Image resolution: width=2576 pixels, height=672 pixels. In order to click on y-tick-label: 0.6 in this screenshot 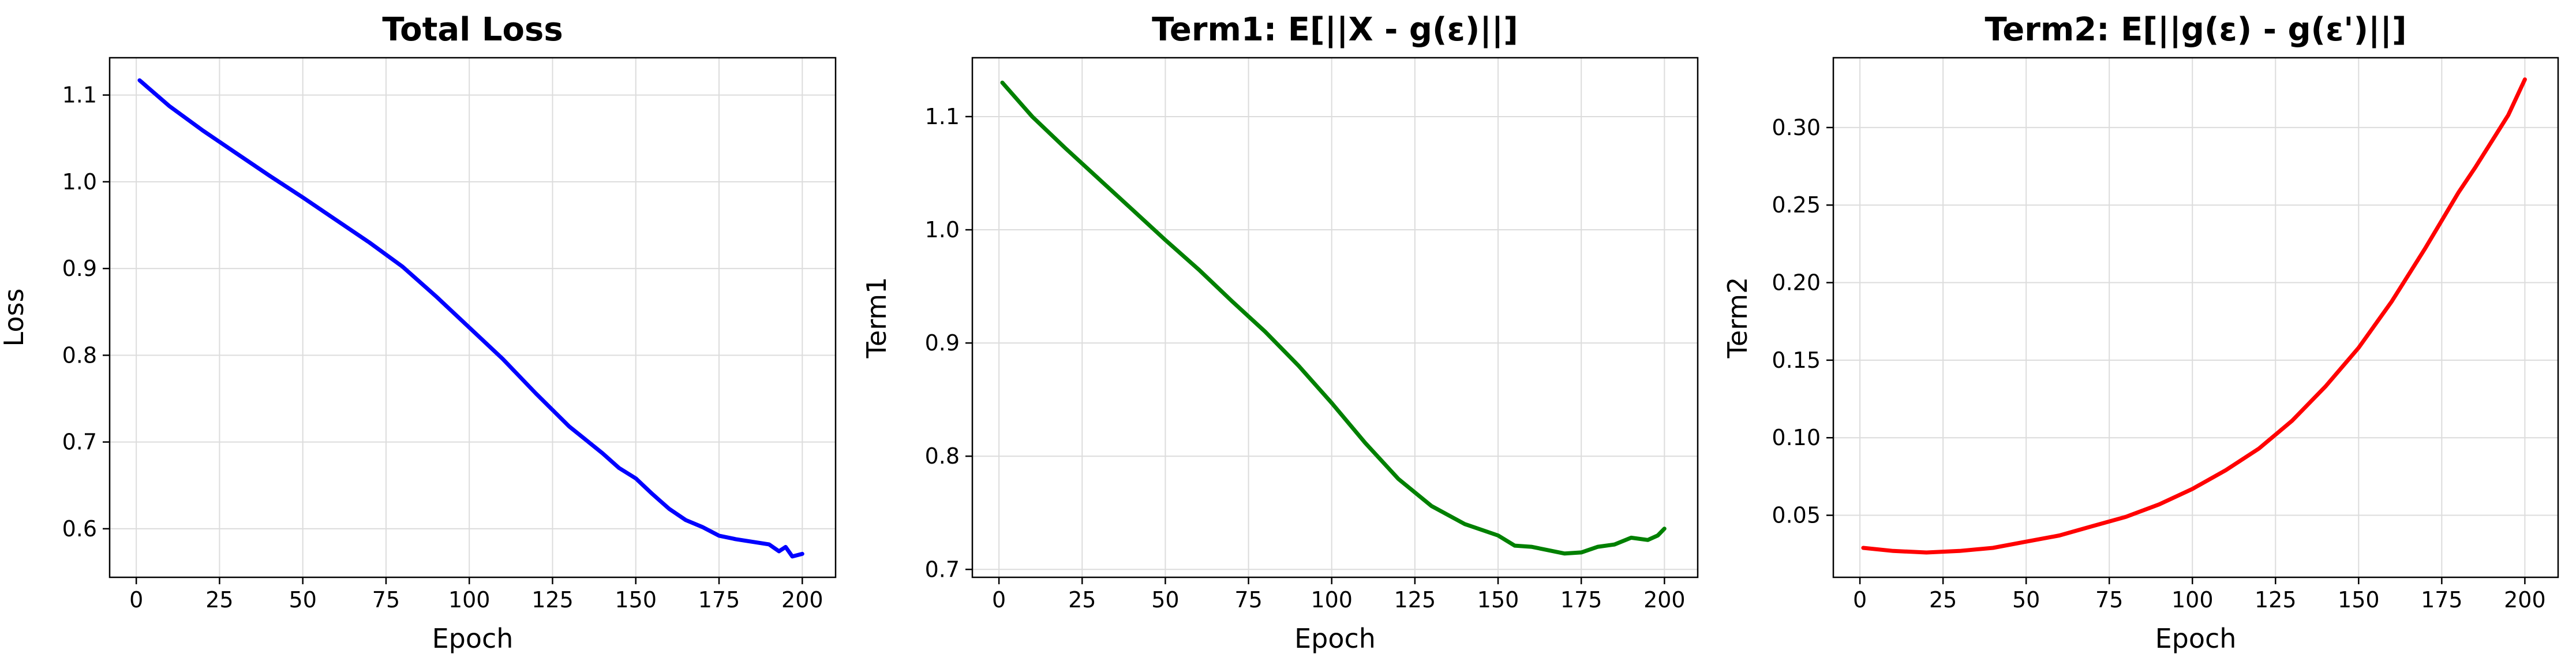, I will do `click(79, 529)`.